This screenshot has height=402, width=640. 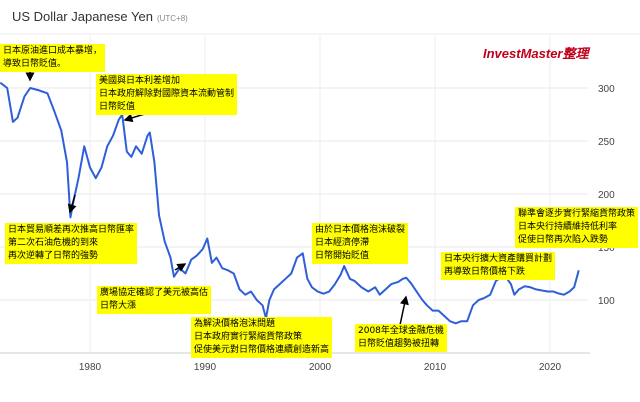 What do you see at coordinates (550, 367) in the screenshot?
I see `x-tick-label: 2020` at bounding box center [550, 367].